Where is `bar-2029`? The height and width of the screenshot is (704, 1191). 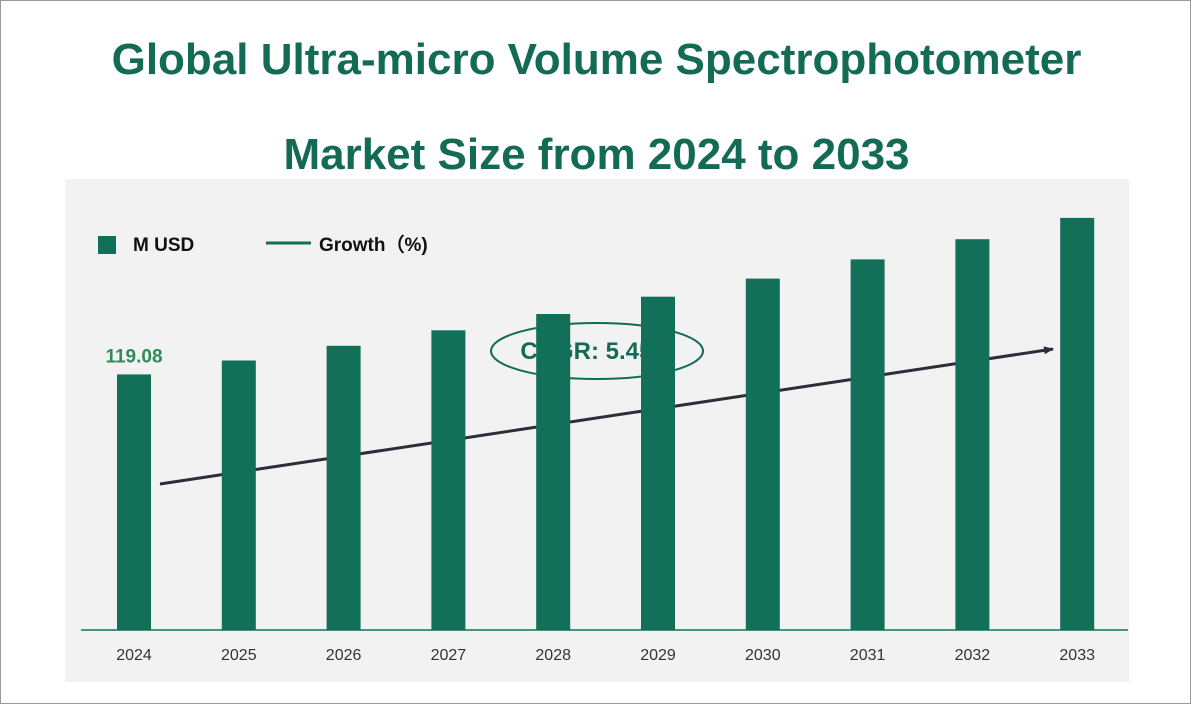
bar-2029 is located at coordinates (658, 463).